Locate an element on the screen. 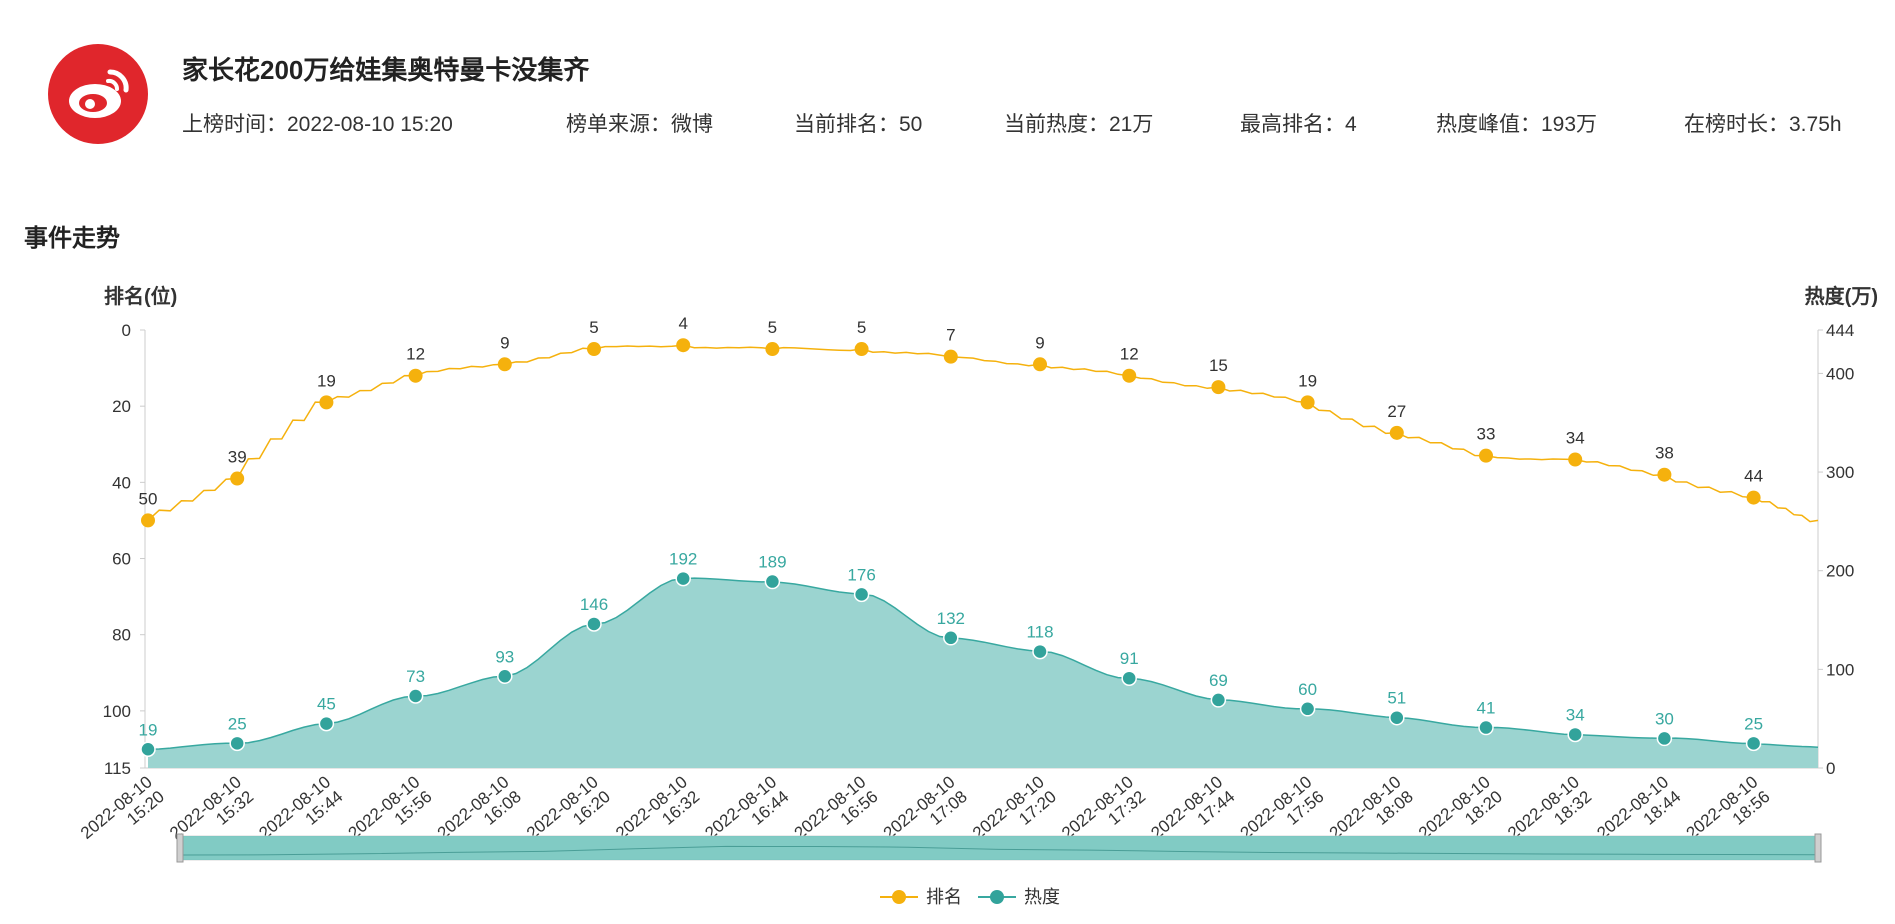 This screenshot has width=1895, height=924. y-left-tick-label: 40 is located at coordinates (121, 482).